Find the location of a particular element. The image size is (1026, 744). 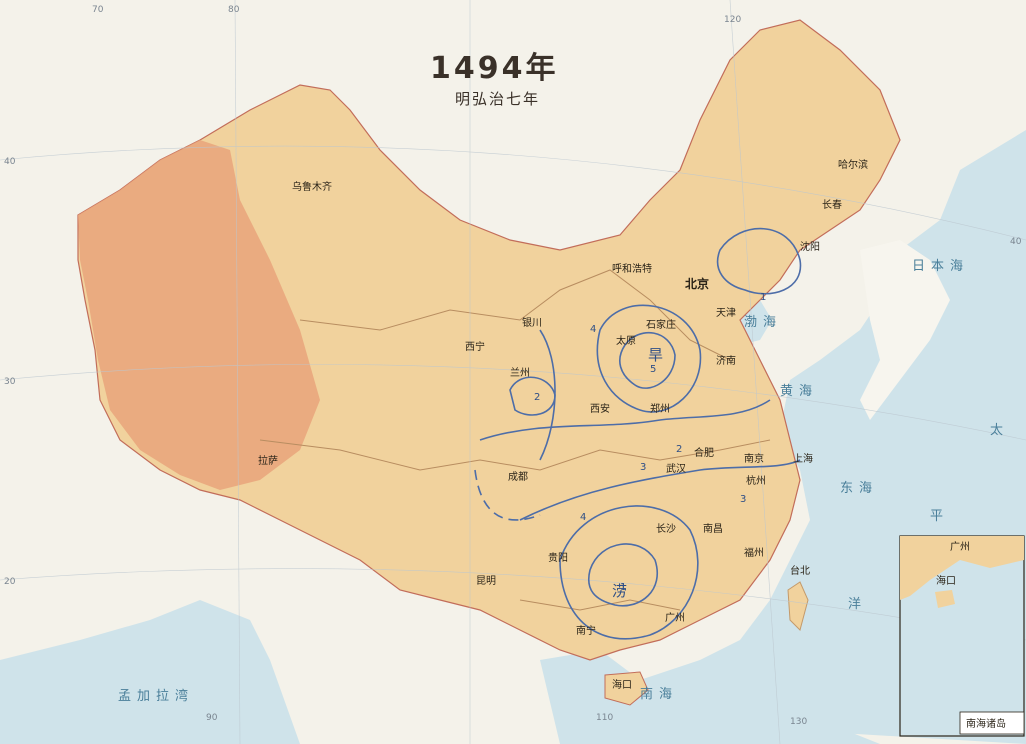

graticule-label: 130 is located at coordinates (798, 722).